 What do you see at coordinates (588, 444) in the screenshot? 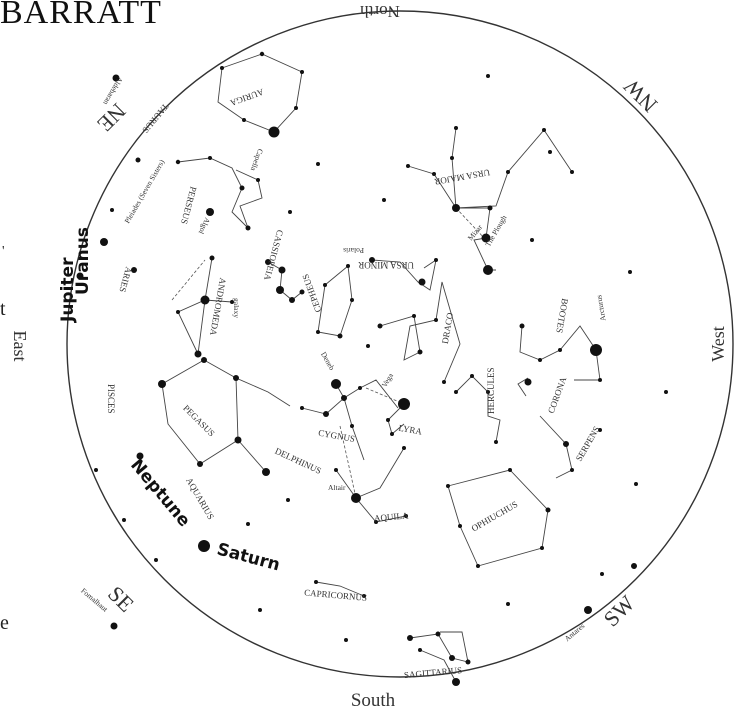
I see `constellation-serpens: SERPENS` at bounding box center [588, 444].